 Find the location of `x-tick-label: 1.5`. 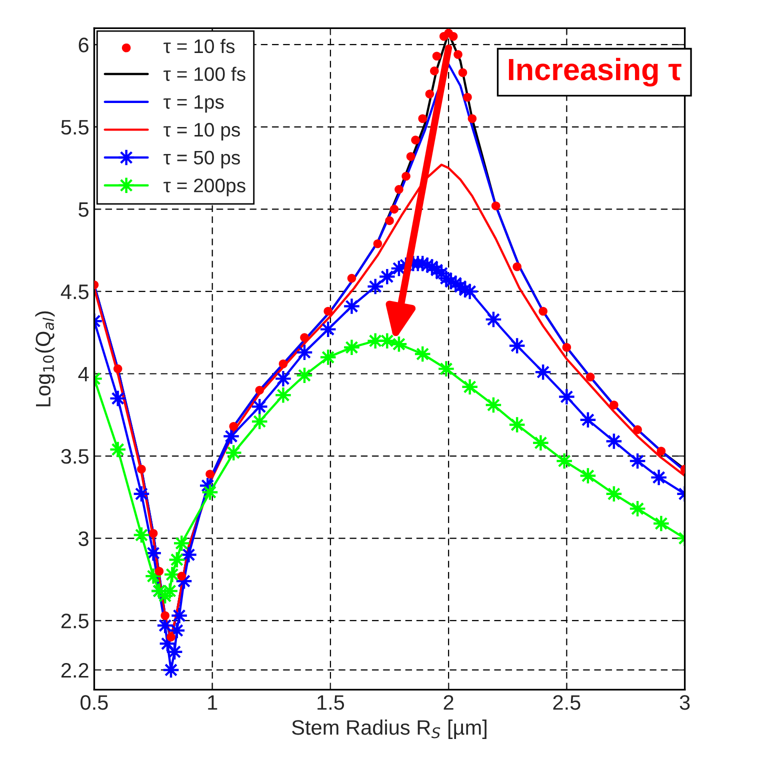

x-tick-label: 1.5 is located at coordinates (331, 702).